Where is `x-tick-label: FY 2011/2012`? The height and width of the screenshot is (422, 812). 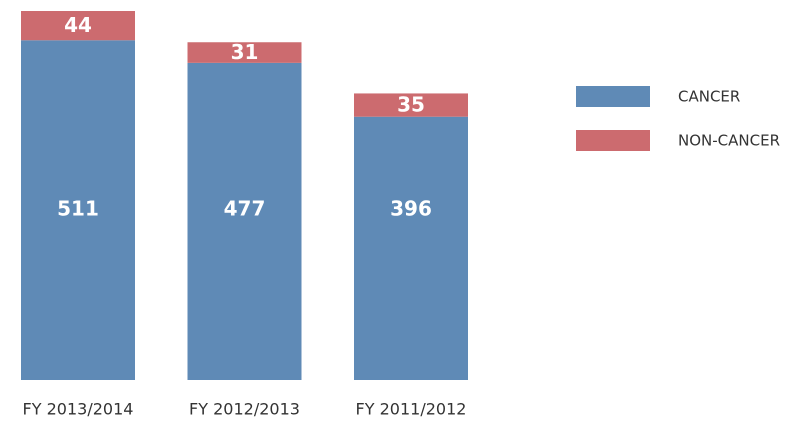
x-tick-label: FY 2011/2012 is located at coordinates (411, 409).